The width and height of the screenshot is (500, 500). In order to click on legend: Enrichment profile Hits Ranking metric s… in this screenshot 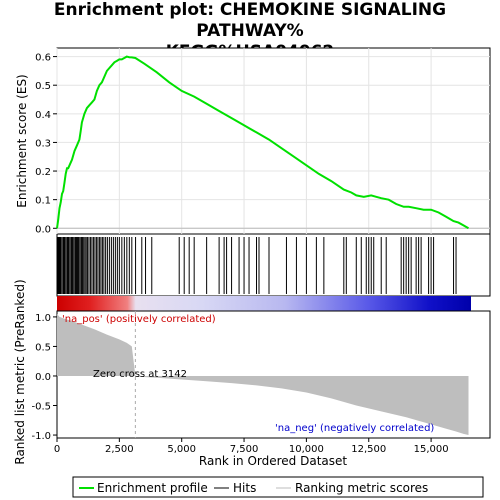, I will do `click(278, 487)`.